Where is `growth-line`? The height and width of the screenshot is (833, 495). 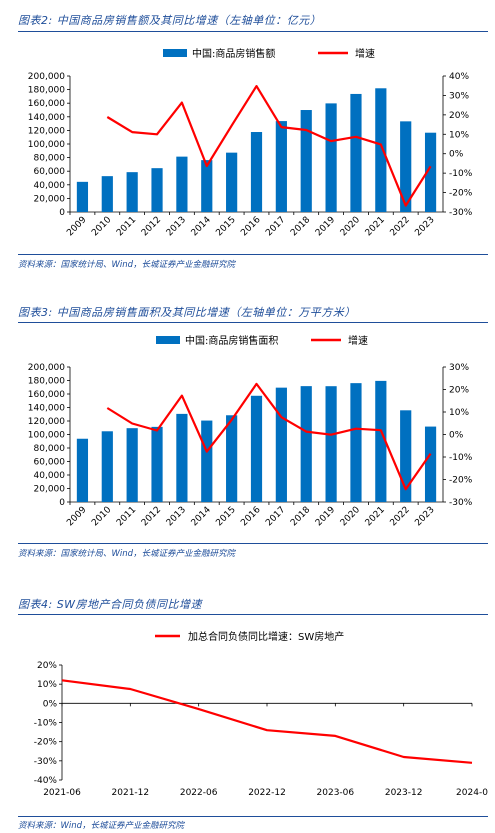 growth-line is located at coordinates (269, 146).